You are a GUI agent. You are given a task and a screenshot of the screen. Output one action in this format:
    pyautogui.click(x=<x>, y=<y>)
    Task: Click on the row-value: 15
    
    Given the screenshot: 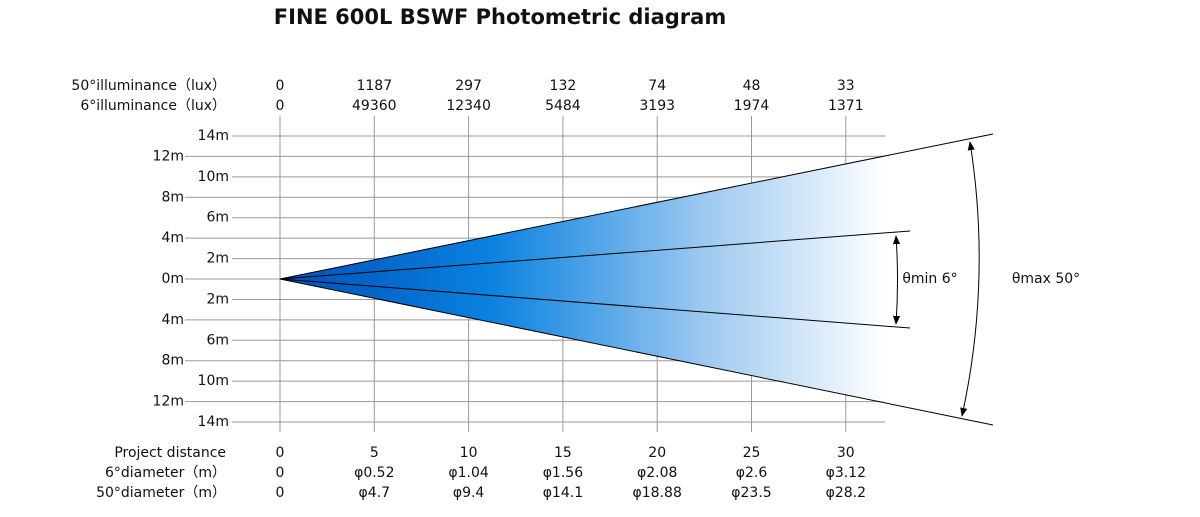 What is the action you would take?
    pyautogui.click(x=563, y=453)
    